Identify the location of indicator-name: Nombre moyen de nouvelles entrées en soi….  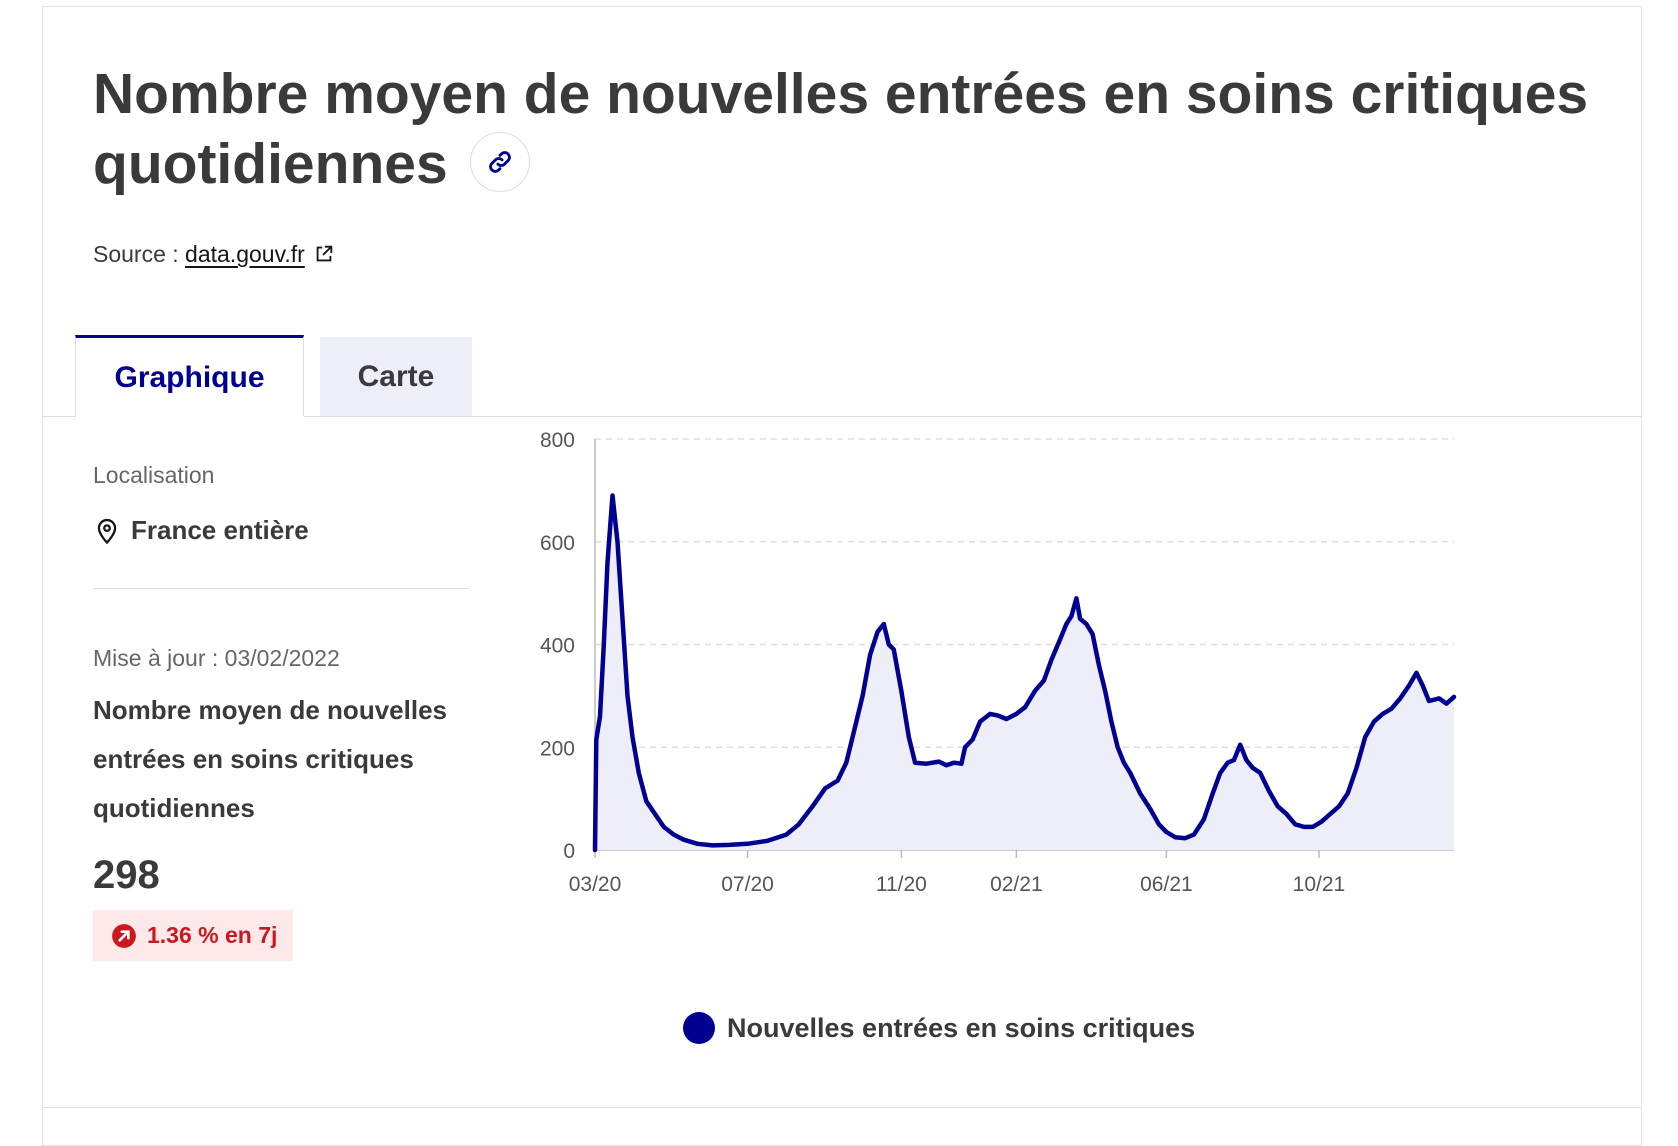
(270, 759).